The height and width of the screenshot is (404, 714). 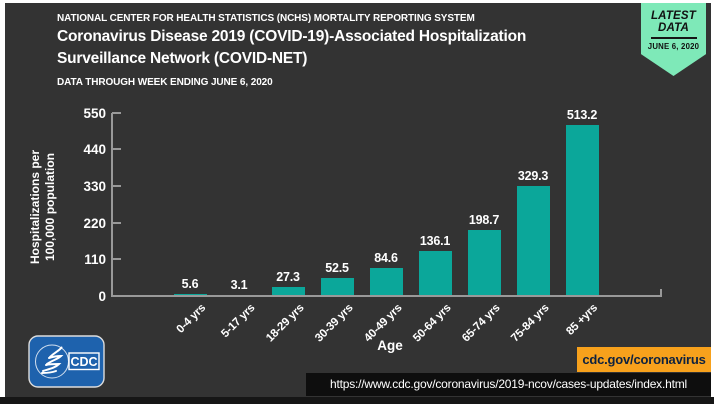 What do you see at coordinates (435, 240) in the screenshot?
I see `bar-value-label: 136.1` at bounding box center [435, 240].